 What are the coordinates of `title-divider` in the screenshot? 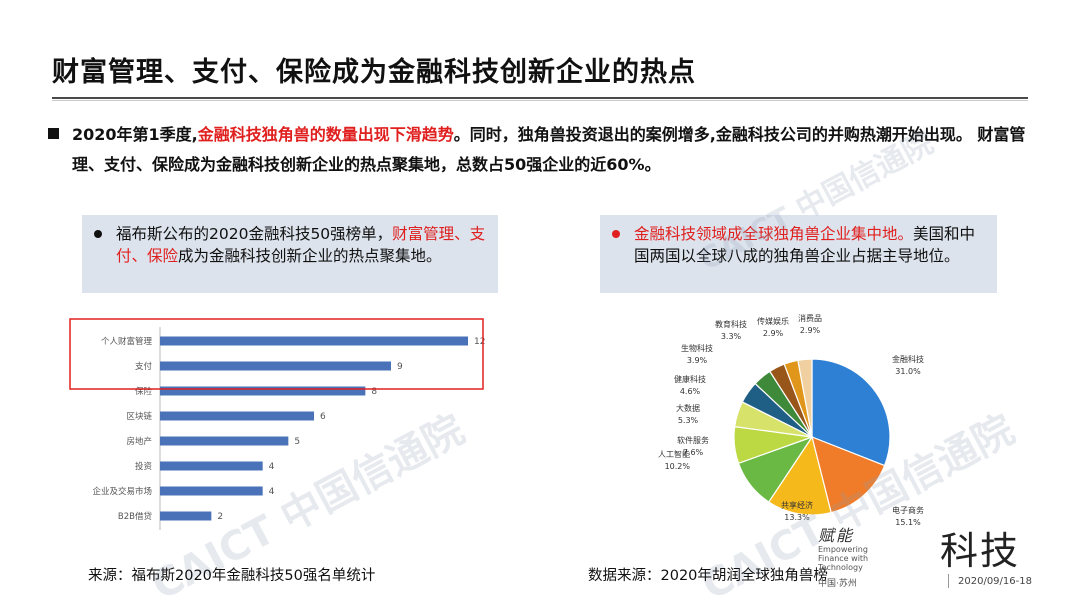 It's located at (540, 98).